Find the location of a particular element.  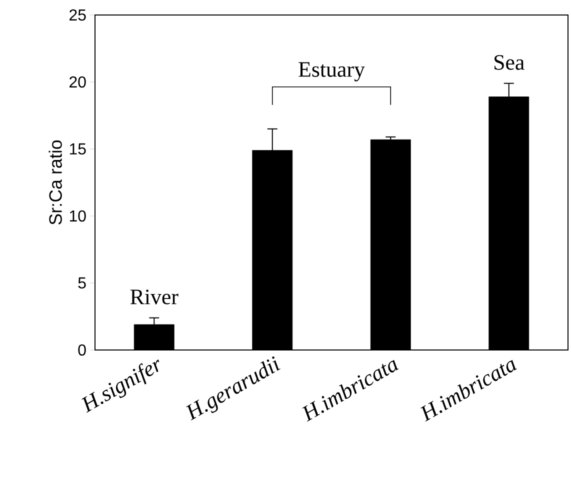

y-tick-label: 0 is located at coordinates (82, 350).